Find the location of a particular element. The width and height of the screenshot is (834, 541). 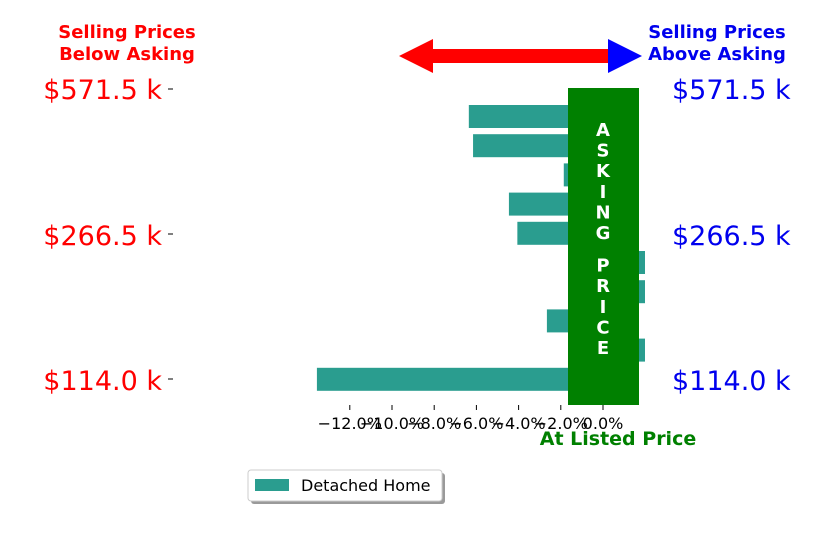

x-axis: −12.0%−10.0%−8.0%−6.0%−4.0%−2.0%0.0% is located at coordinates (471, 419).